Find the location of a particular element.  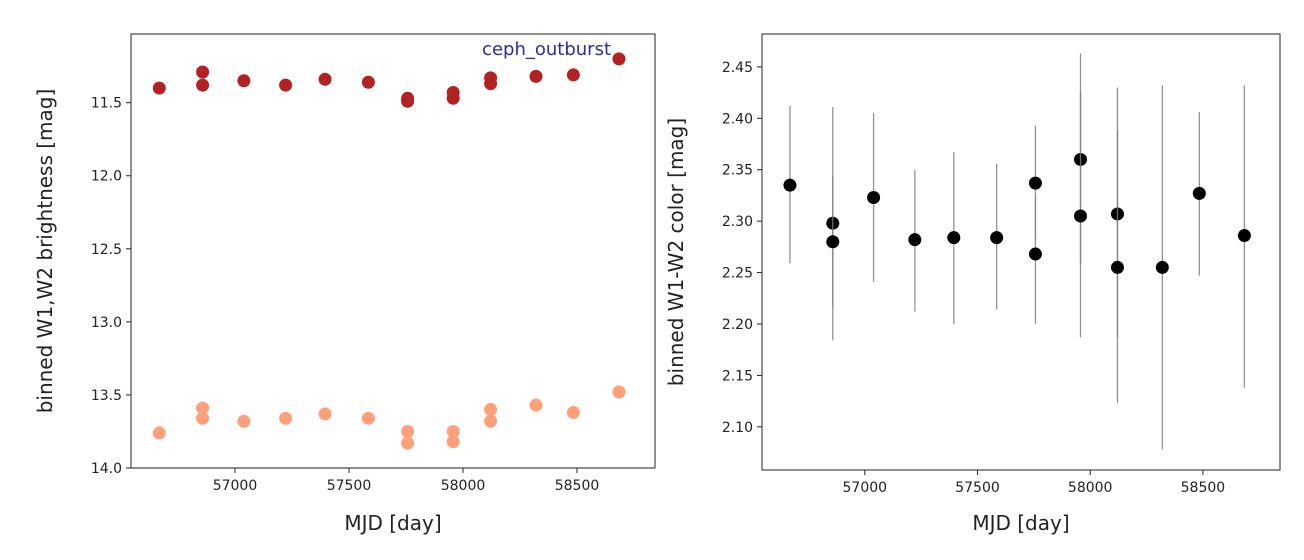

y-axis-label-right: binned W1-W2 color [mag] is located at coordinates (676, 252).